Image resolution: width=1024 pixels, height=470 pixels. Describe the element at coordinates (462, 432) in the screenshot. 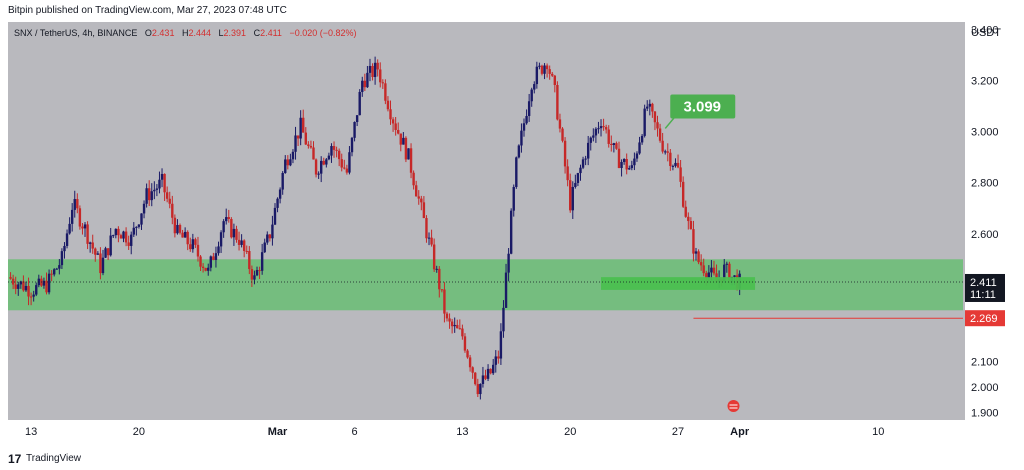

I see `time-tick-label: 13` at that location.